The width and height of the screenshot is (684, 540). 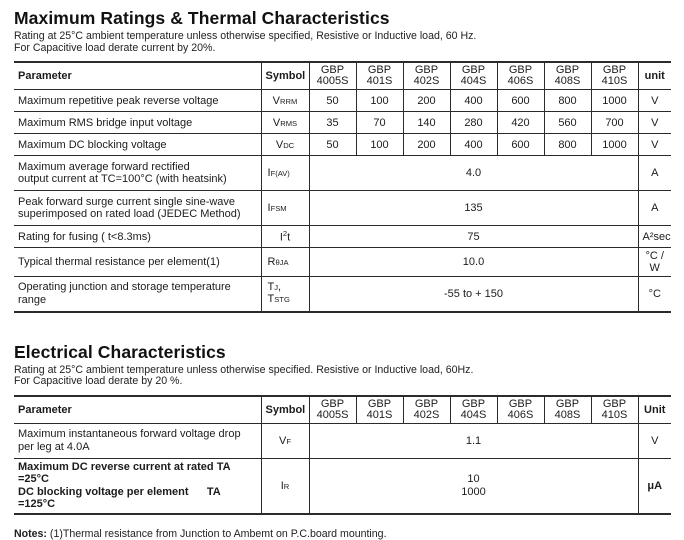 I want to click on value-span-cell: 10 1000, so click(x=473, y=486).